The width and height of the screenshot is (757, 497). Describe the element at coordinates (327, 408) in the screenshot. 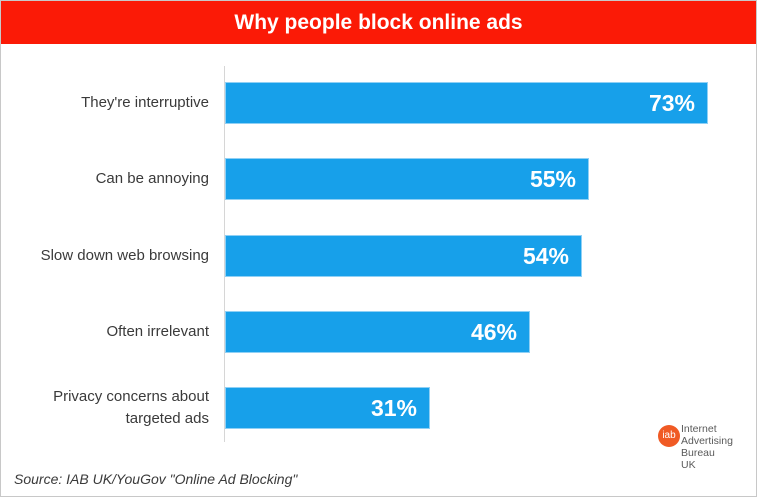

I see `bar: 31%` at that location.